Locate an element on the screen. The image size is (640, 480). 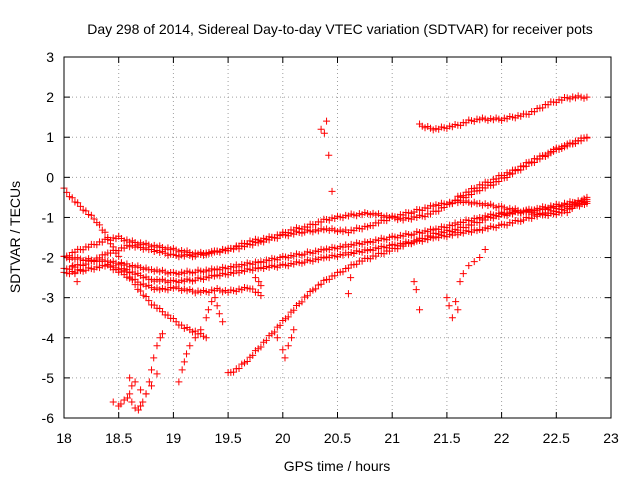
x-tick-label: 19 is located at coordinates (174, 438).